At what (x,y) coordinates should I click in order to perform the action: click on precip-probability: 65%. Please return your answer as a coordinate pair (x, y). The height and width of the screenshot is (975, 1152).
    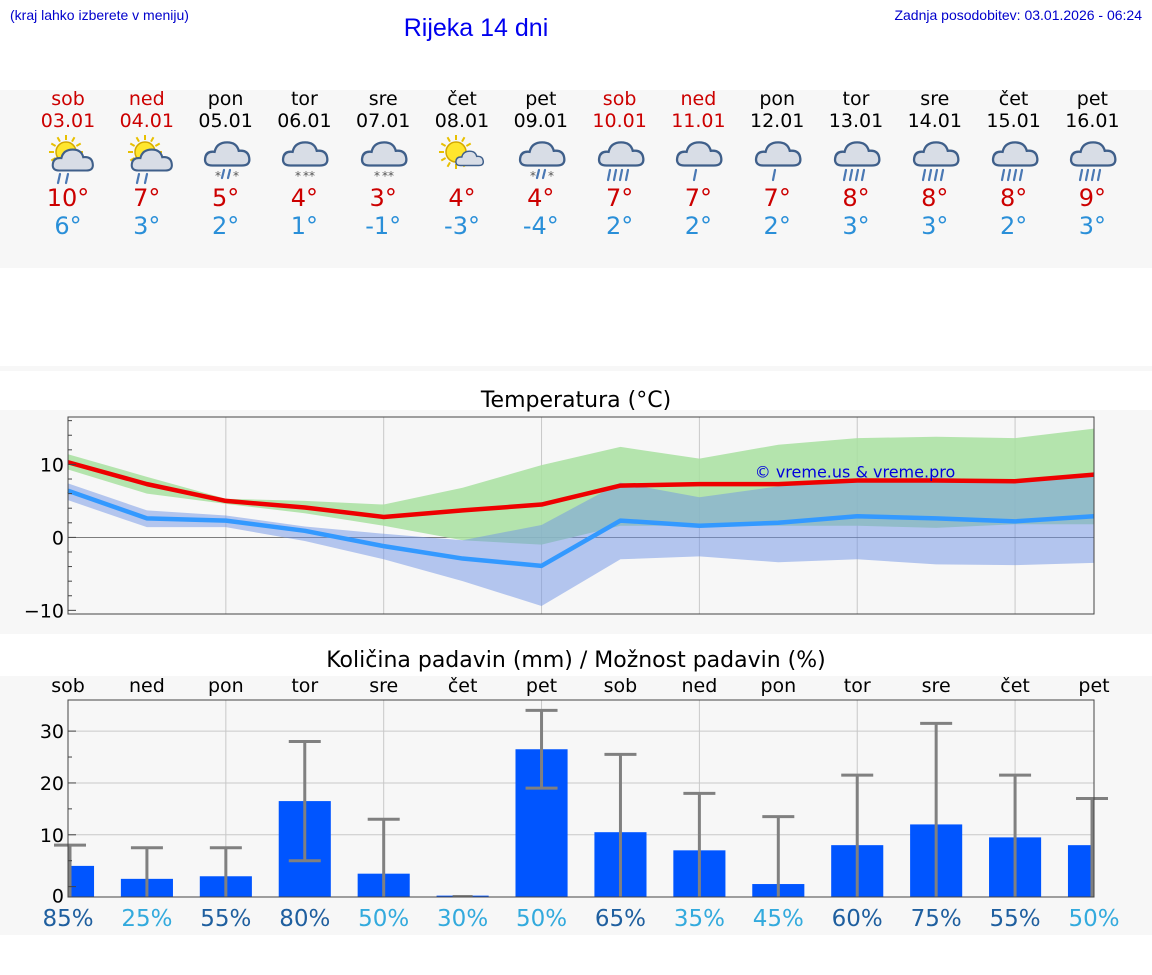
    Looking at the image, I should click on (620, 919).